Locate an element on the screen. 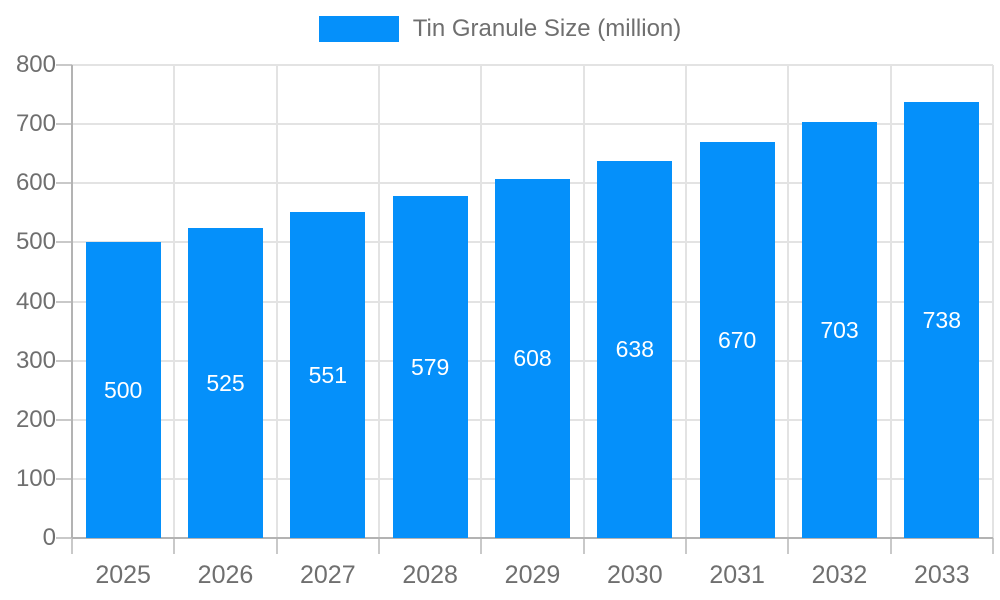 This screenshot has height=600, width=1000. x-axis-label-2033: 2033 is located at coordinates (942, 575).